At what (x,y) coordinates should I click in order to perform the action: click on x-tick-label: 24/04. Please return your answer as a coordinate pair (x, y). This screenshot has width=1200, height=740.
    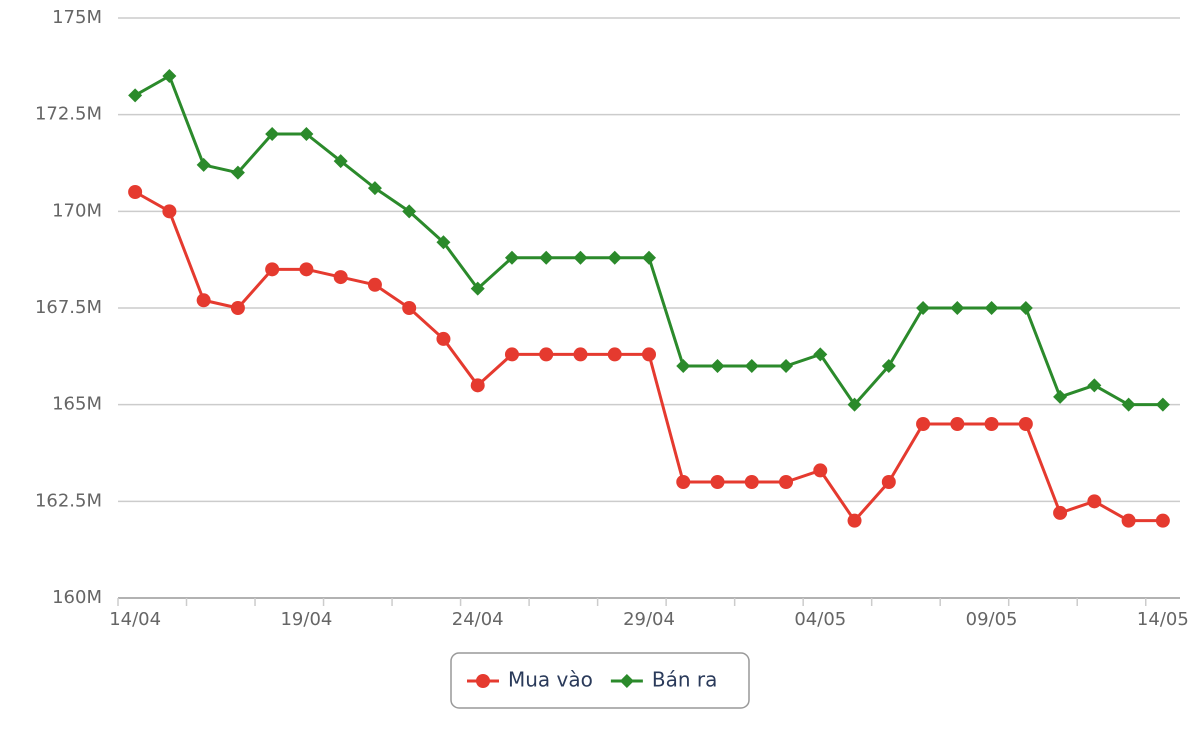
    Looking at the image, I should click on (478, 619).